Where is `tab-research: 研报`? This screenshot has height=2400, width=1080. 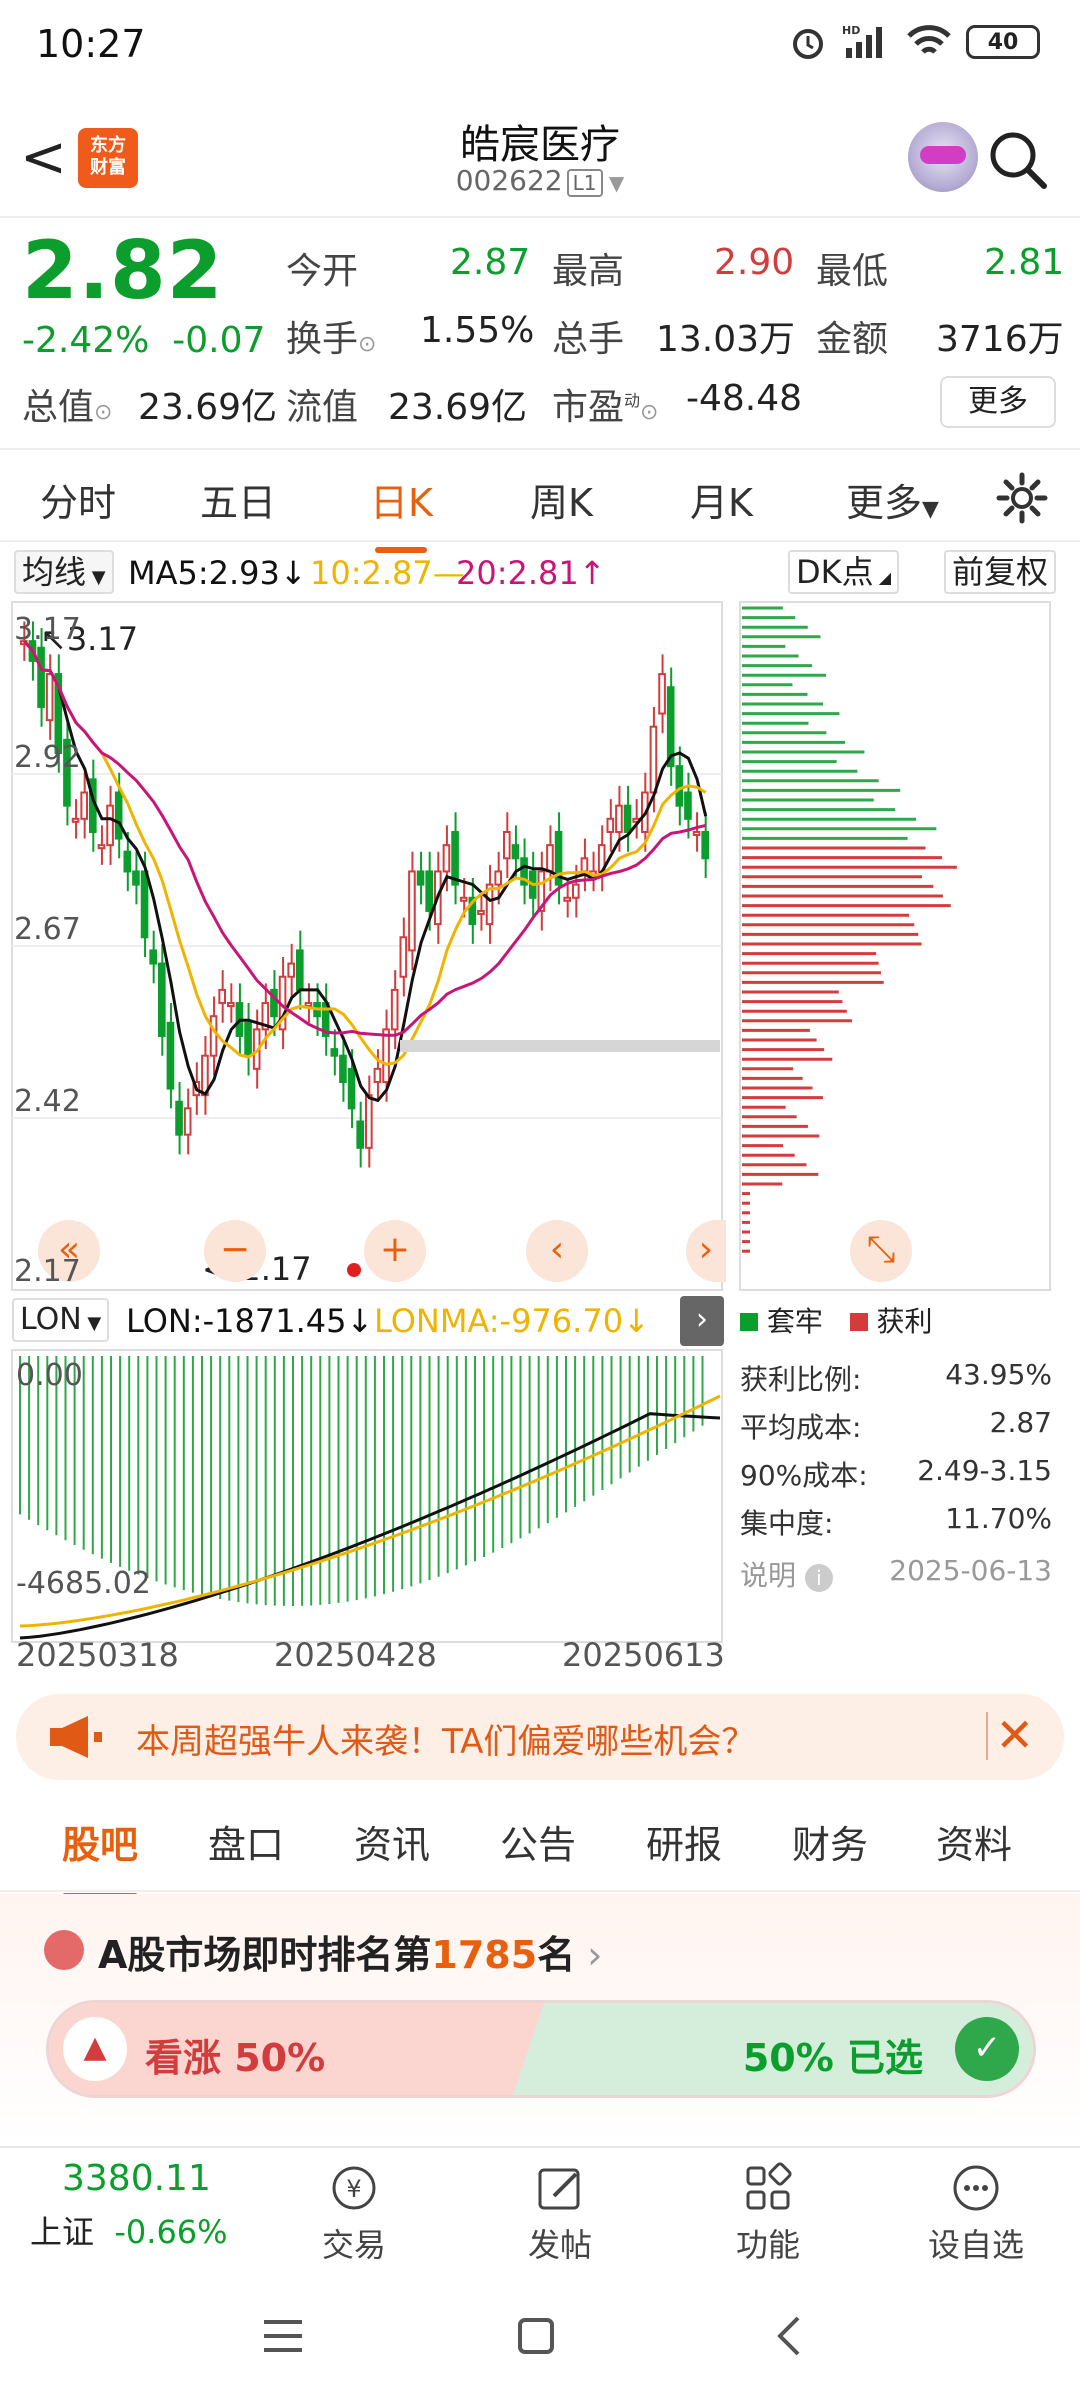
tab-research: 研报 is located at coordinates (684, 1845).